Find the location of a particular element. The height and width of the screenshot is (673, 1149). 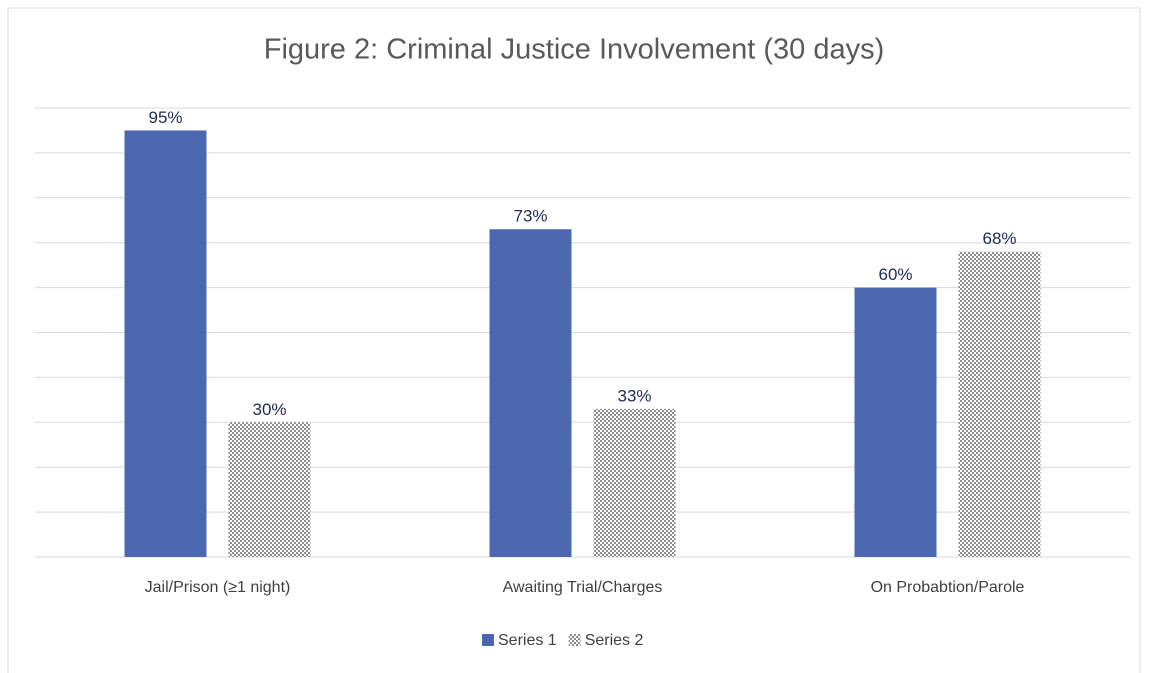

data-label: 68% is located at coordinates (999, 238).